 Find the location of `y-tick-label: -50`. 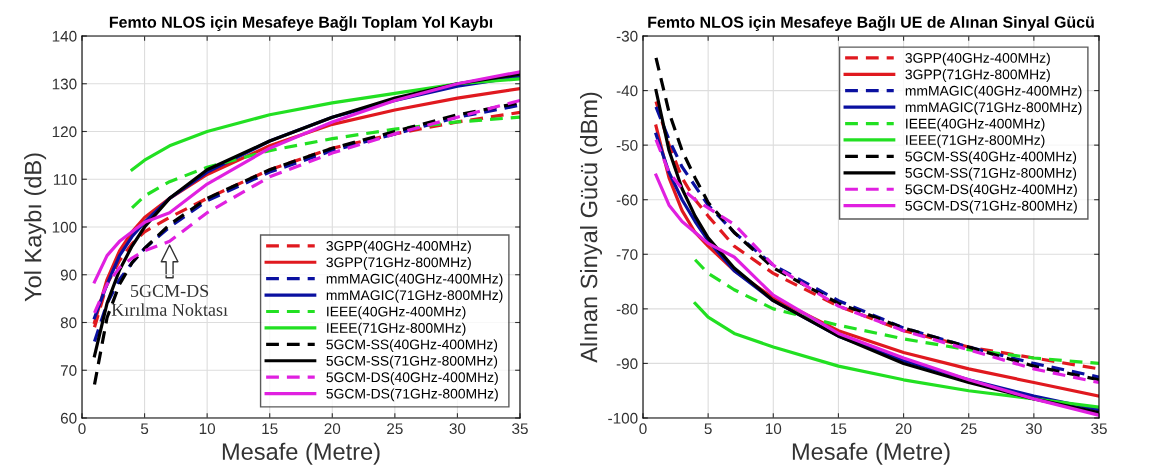

y-tick-label: -50 is located at coordinates (627, 145).